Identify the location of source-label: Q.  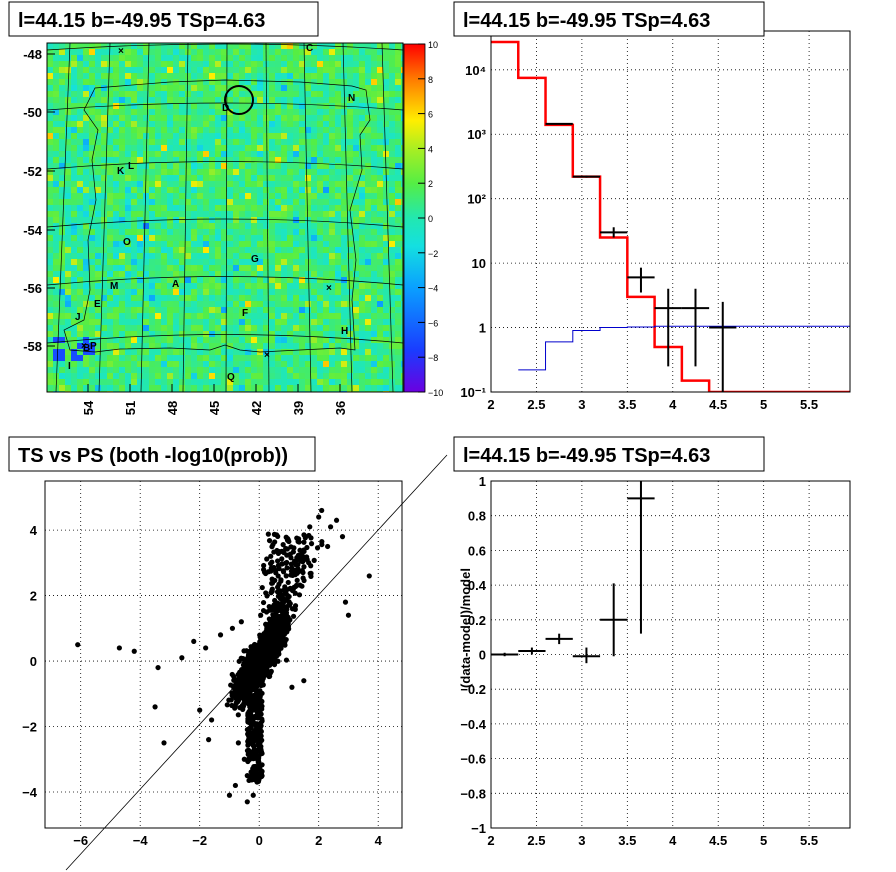
(231, 377).